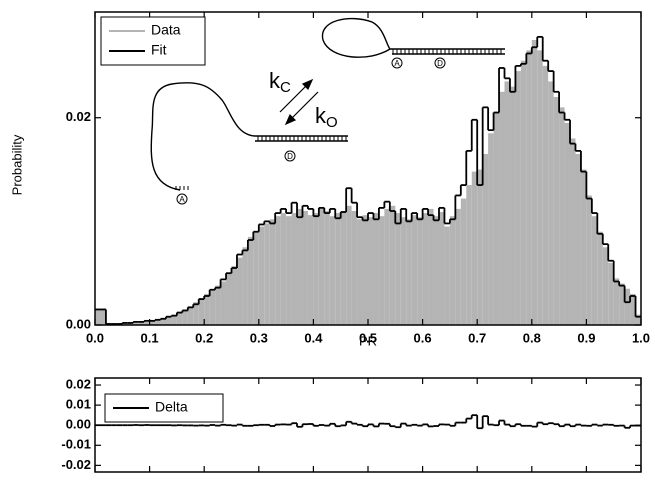 The image size is (655, 482). What do you see at coordinates (275, 80) in the screenshot?
I see `rate-symbol: k` at bounding box center [275, 80].